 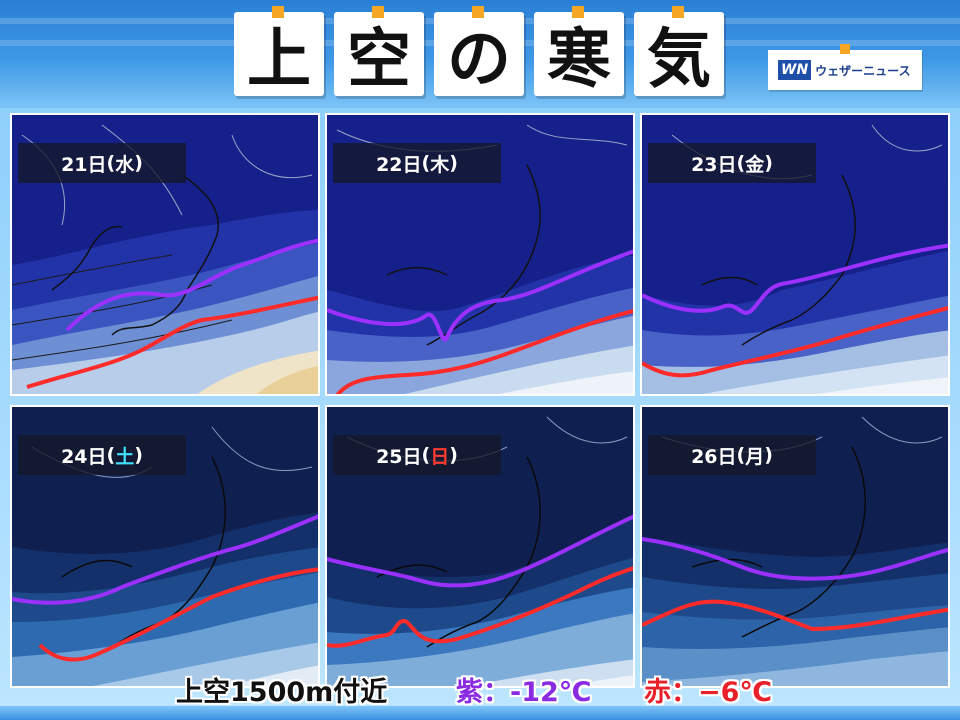 What do you see at coordinates (863, 70) in the screenshot?
I see `logo-text: ウェザーニュース` at bounding box center [863, 70].